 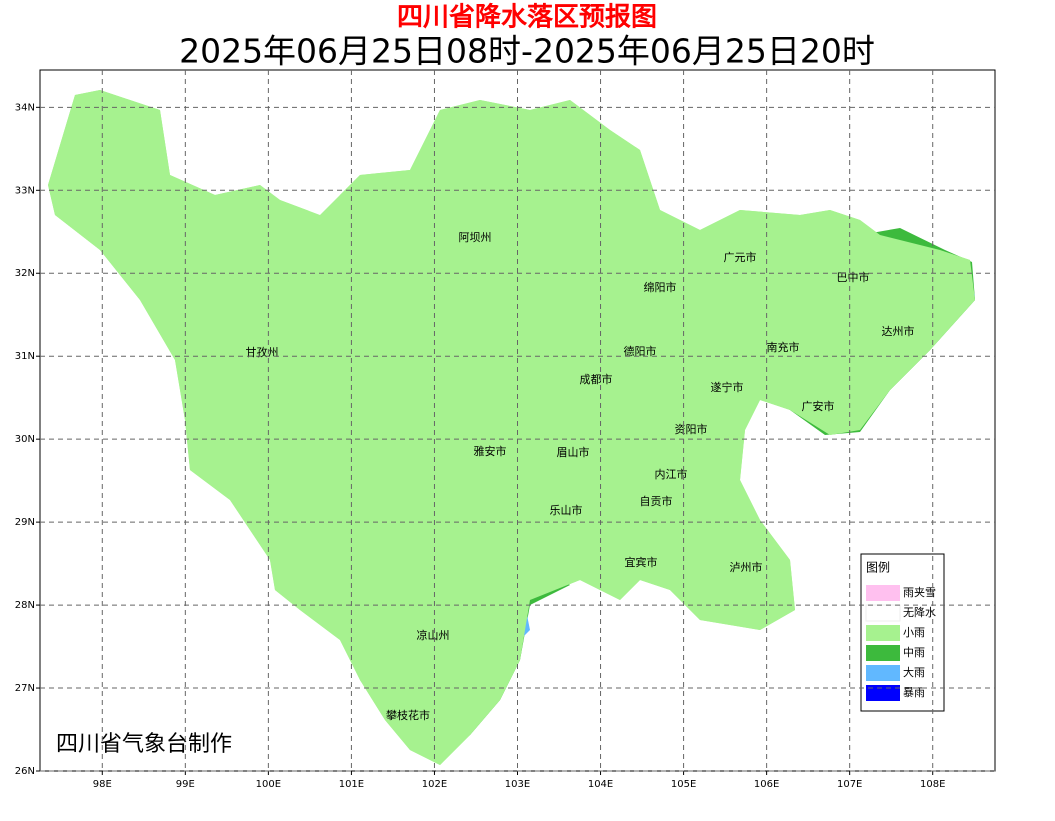 What do you see at coordinates (25, 439) in the screenshot?
I see `y-tick-label: 30N` at bounding box center [25, 439].